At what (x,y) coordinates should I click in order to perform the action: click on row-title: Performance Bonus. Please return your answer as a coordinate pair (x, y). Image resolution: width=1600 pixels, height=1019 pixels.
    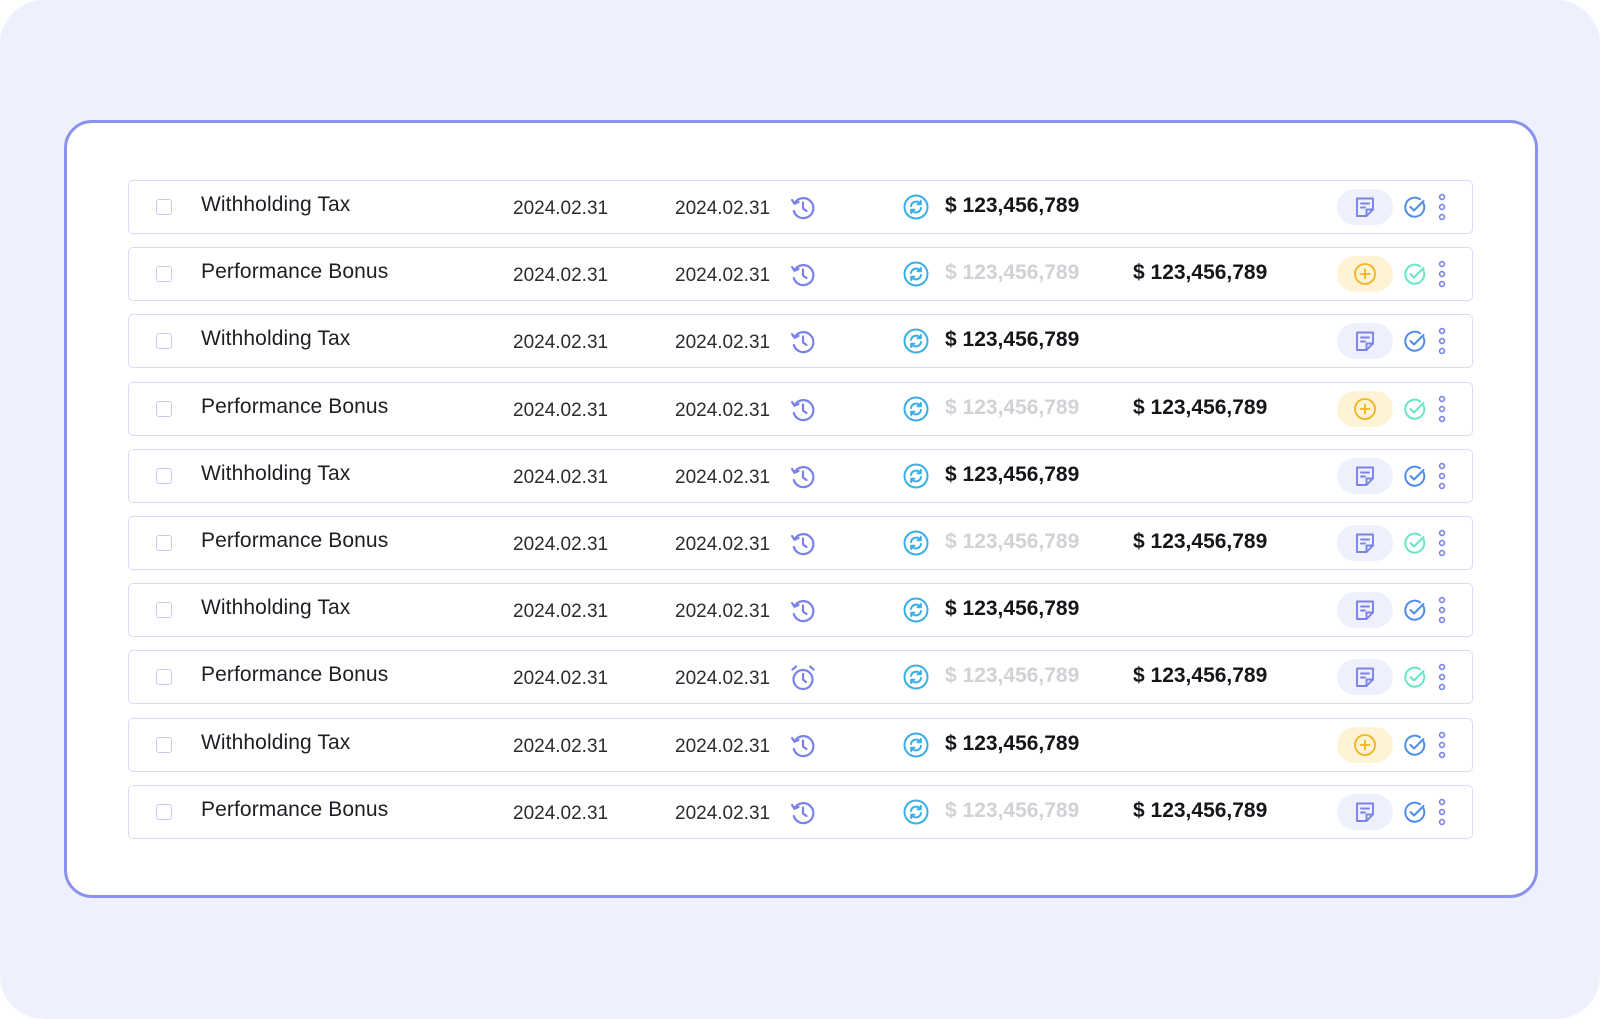
    Looking at the image, I should click on (295, 272).